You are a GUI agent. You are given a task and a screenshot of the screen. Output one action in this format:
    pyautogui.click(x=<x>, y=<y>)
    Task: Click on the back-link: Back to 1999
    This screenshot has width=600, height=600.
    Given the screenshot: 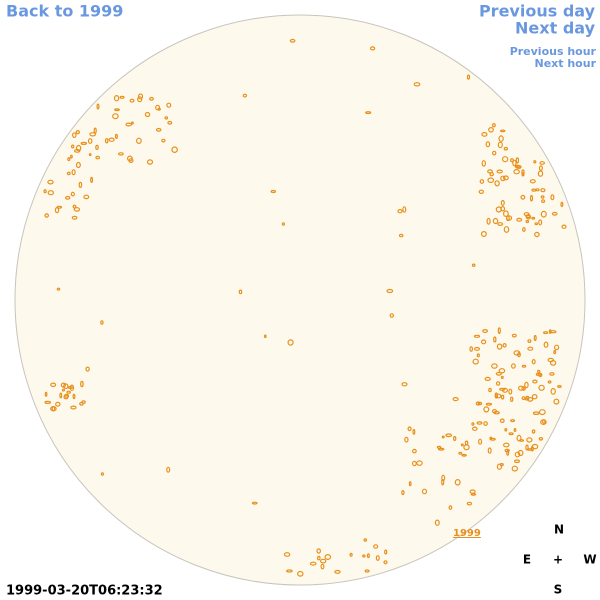 What is the action you would take?
    pyautogui.click(x=64, y=11)
    